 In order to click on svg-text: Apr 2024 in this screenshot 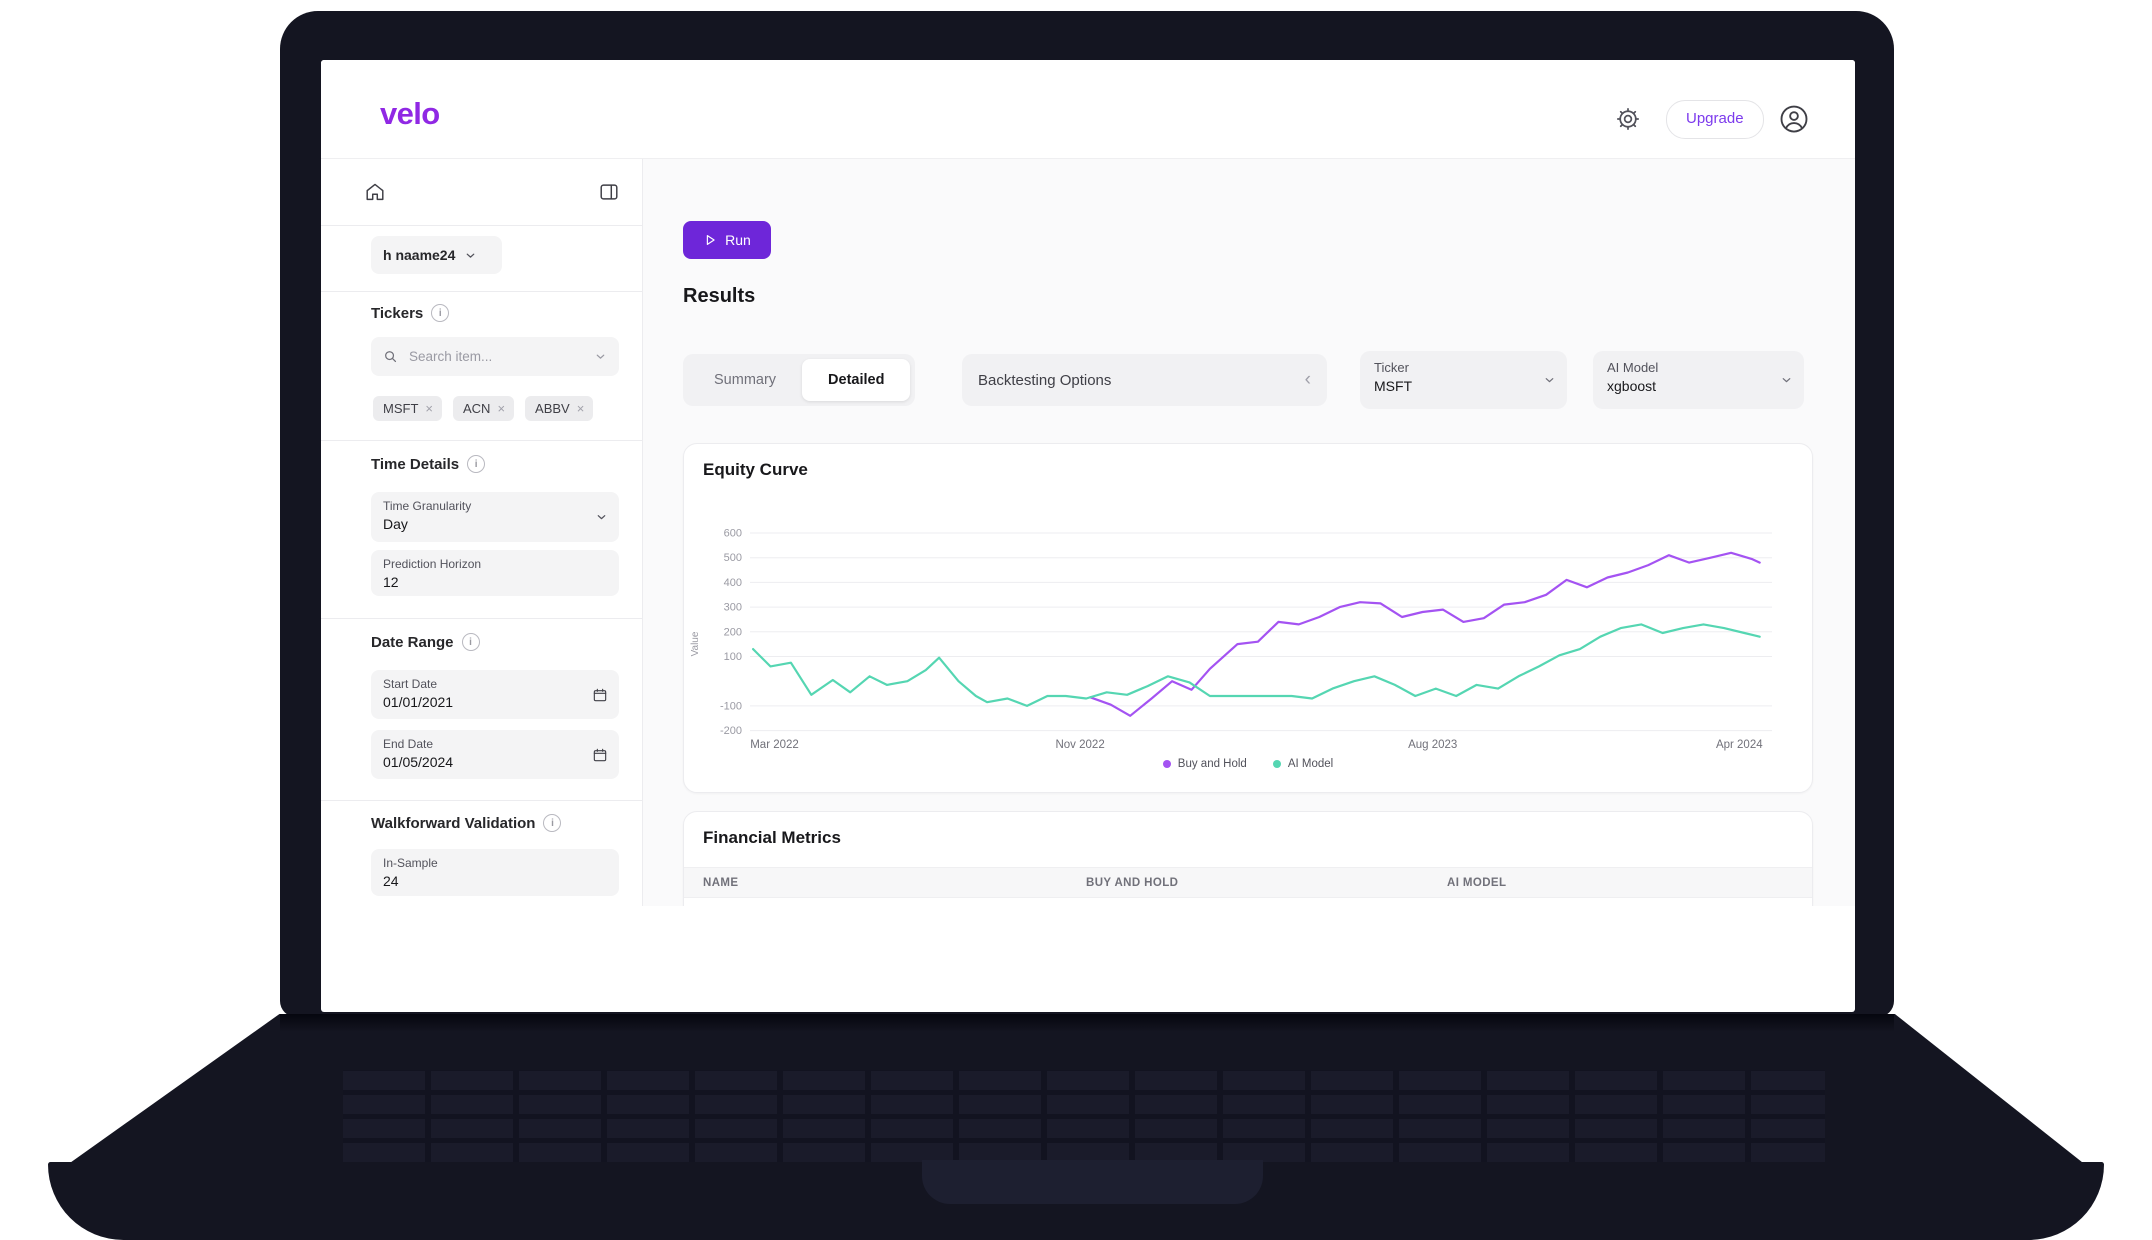, I will do `click(1739, 745)`.